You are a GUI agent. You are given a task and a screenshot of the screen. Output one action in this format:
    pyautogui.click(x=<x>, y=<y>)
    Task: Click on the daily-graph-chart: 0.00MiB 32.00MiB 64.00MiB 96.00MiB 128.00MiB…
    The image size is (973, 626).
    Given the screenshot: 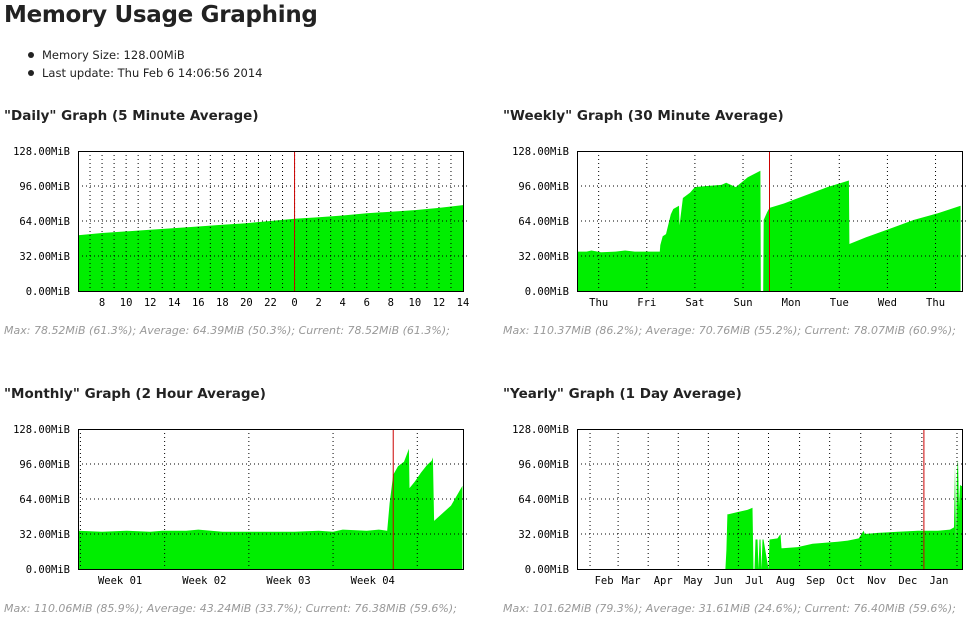 What is the action you would take?
    pyautogui.click(x=241, y=227)
    